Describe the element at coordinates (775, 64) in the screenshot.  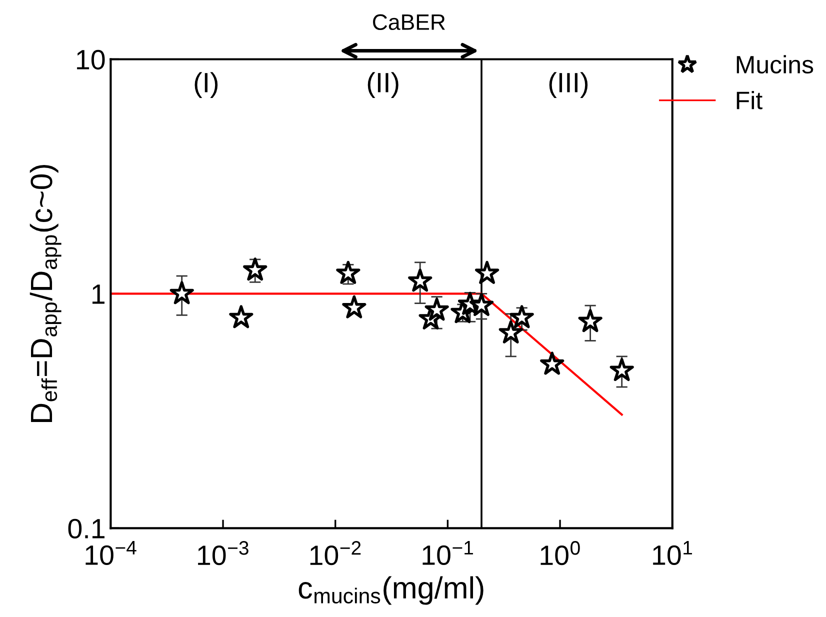
I see `legend-label: Mucins` at that location.